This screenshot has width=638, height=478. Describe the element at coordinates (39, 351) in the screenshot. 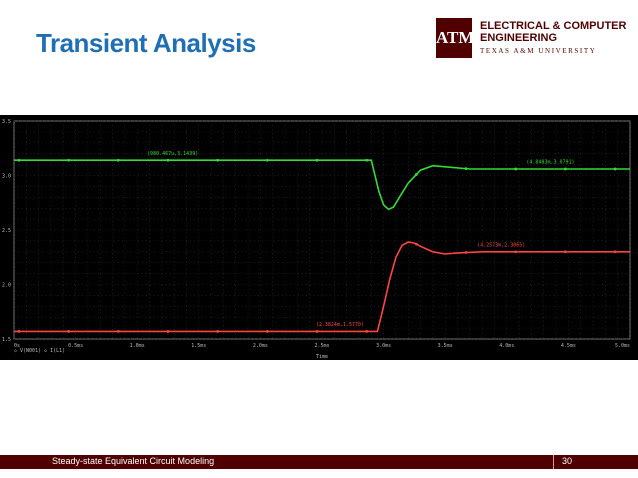

I see `legend: ◇ V(N001) ◇ I(L1)` at that location.